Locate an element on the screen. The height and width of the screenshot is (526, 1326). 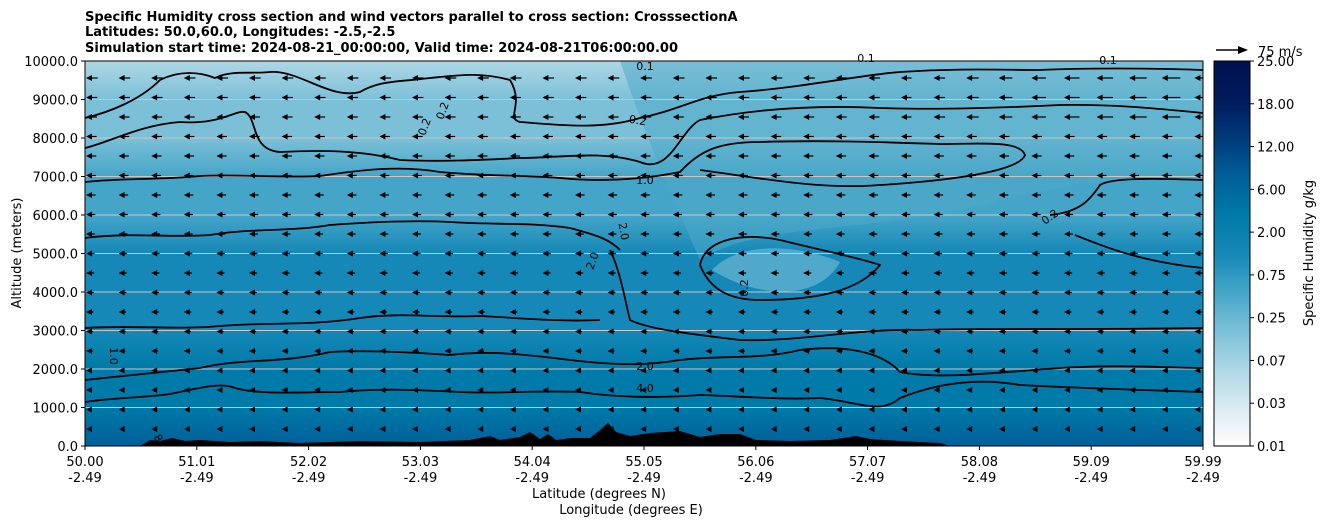
colorbar-body is located at coordinates (1232, 253).